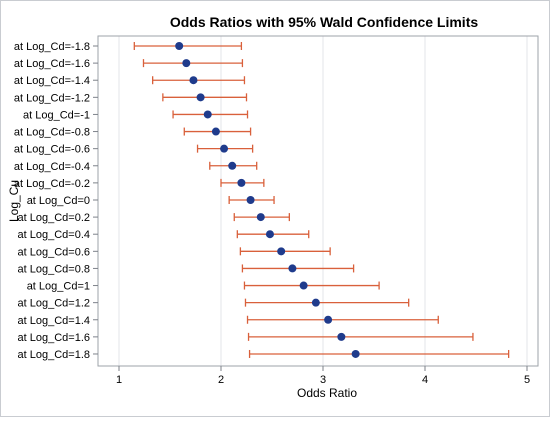 This screenshot has height=422, width=550. I want to click on y-tick-label: at Log_Cd=1.6, so click(54, 338).